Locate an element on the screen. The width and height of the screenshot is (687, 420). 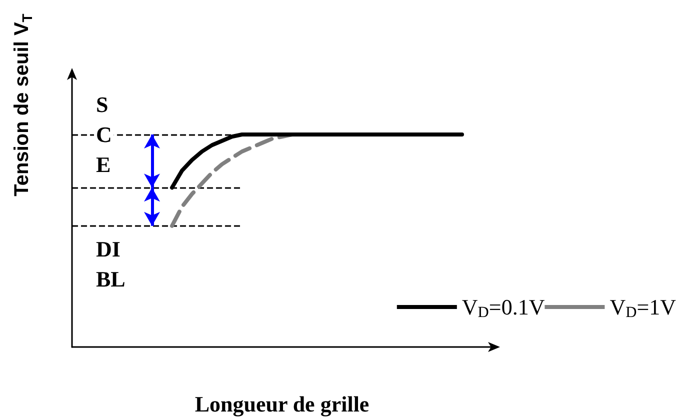
annotation: DI BL is located at coordinates (111, 264).